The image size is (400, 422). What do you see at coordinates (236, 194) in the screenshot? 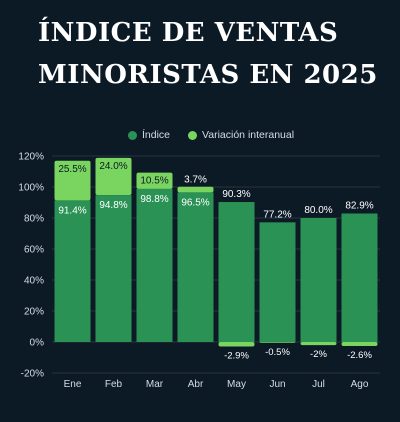
I see `data-label-index: 90.3%` at bounding box center [236, 194].